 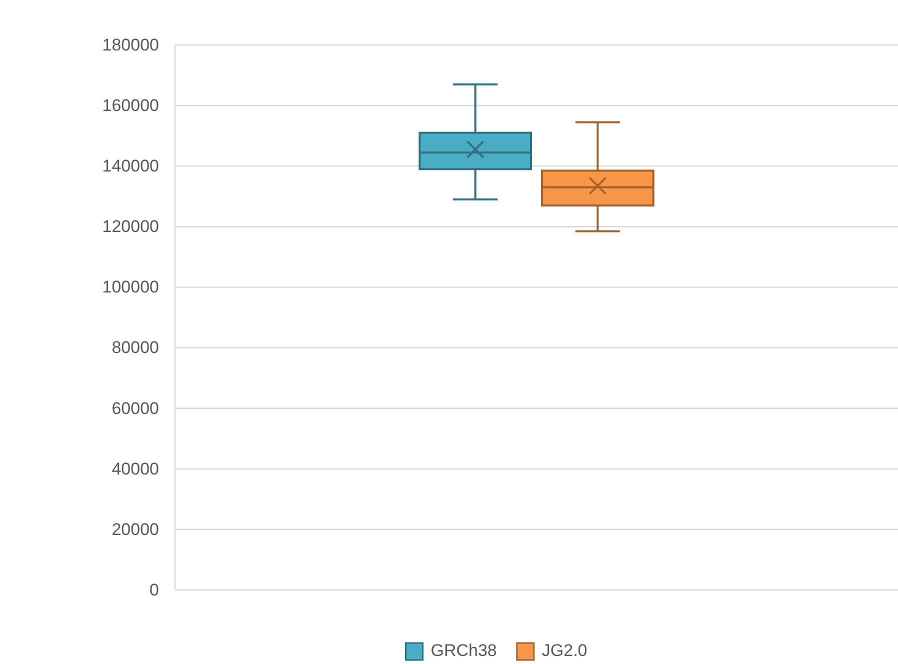 I want to click on y-tick-label: 180000, so click(x=130, y=44).